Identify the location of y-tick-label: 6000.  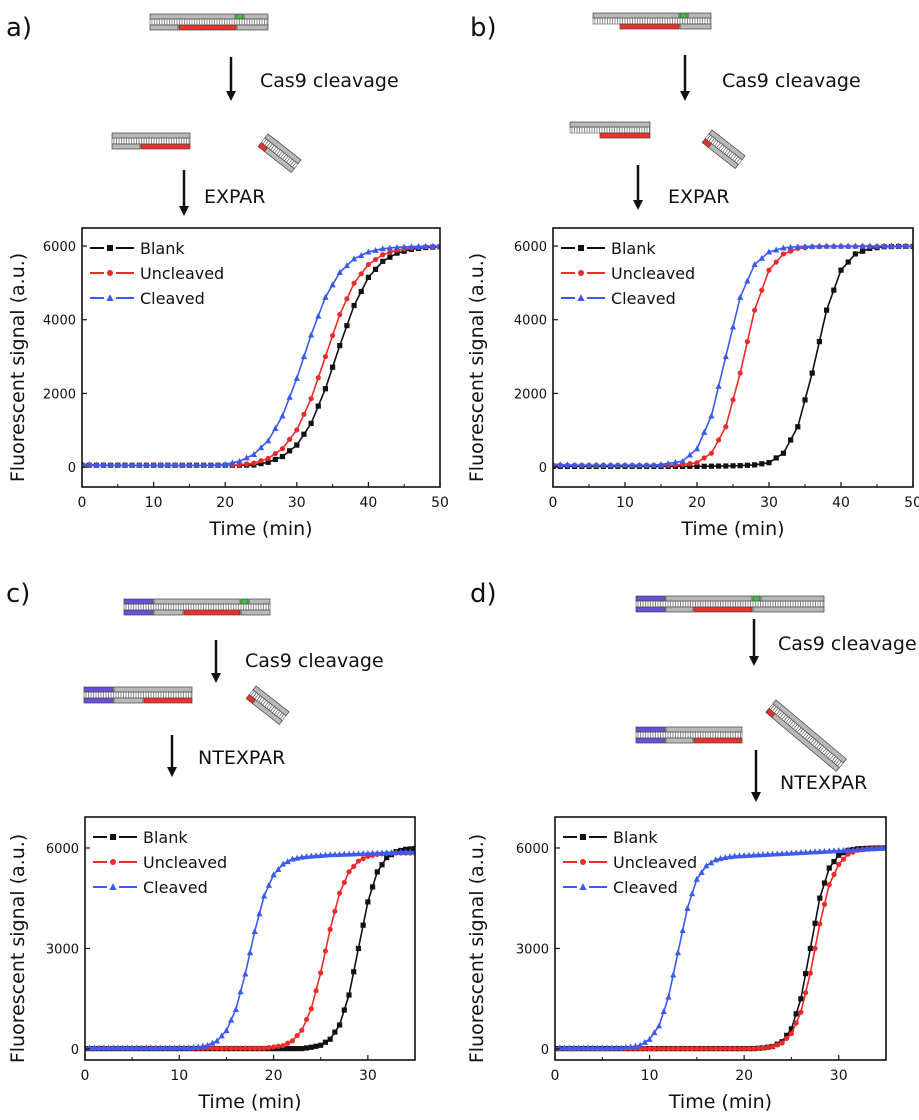
(62, 849).